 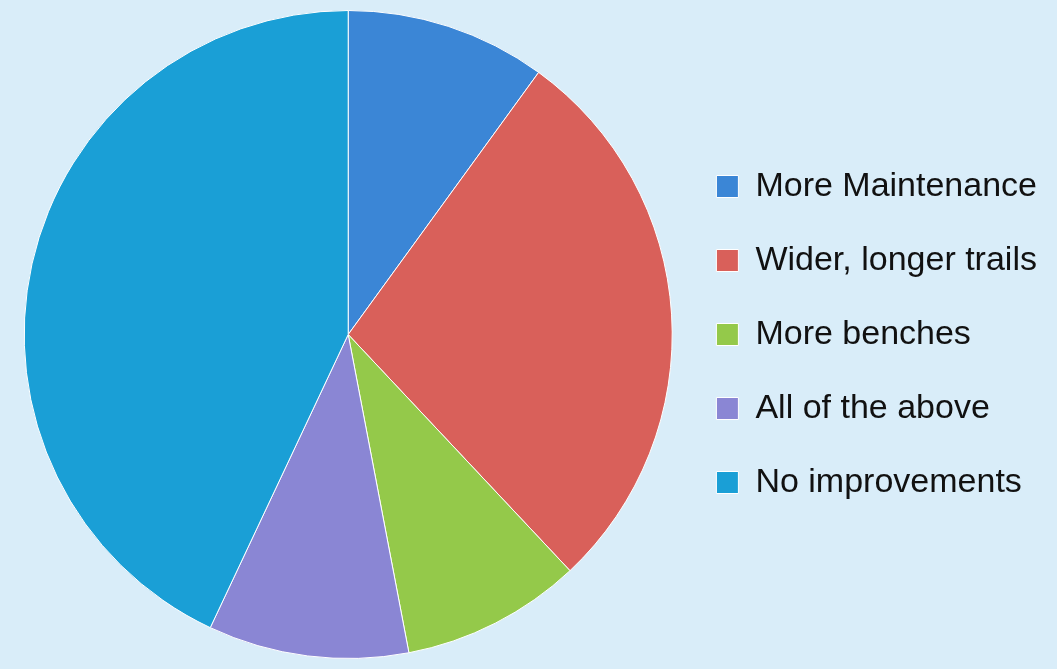 What do you see at coordinates (896, 257) in the screenshot?
I see `legend-label: Wider, longer trails` at bounding box center [896, 257].